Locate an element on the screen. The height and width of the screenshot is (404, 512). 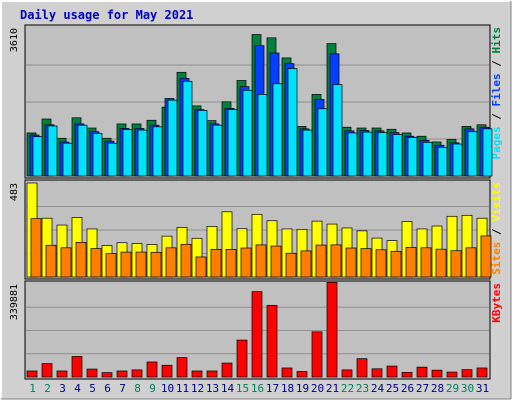
legend-traffic: Pages / Files / Hits is located at coordinates (496, 93).